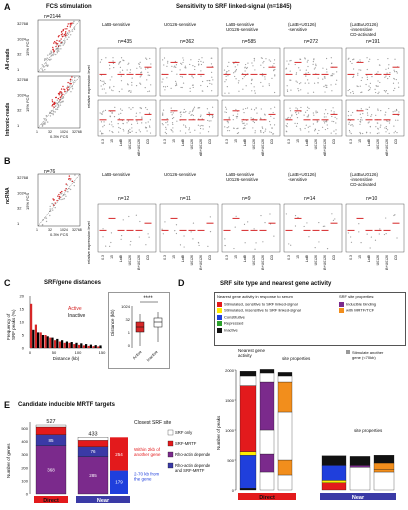  What do you see at coordinates (69, 345) in the screenshot?
I see `hist-bar-active` at bounding box center [69, 345].